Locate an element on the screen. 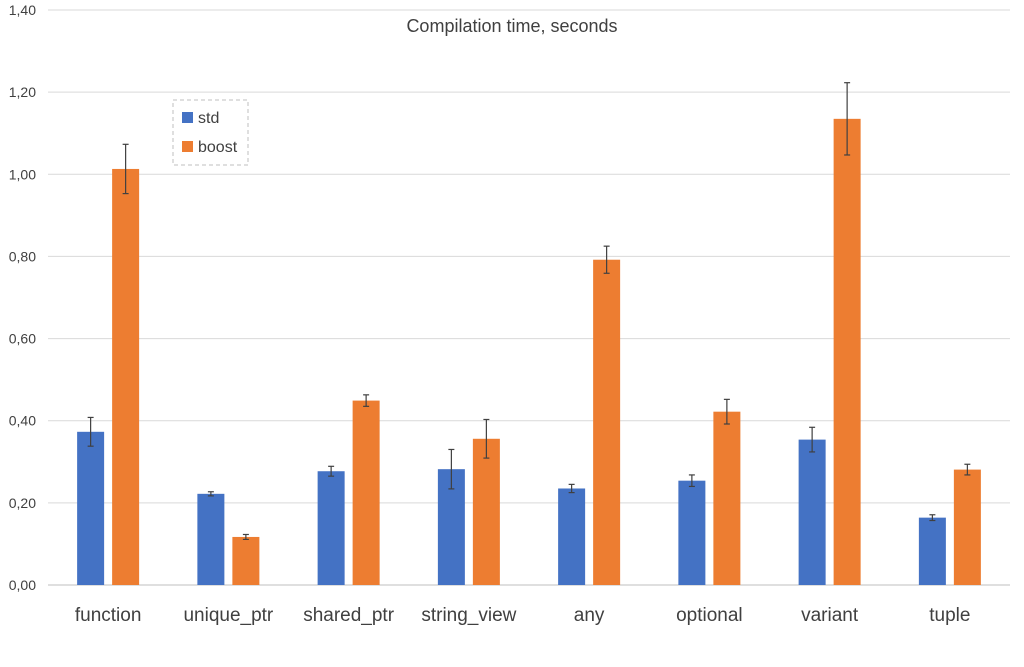 The height and width of the screenshot is (667, 1024). bar-boost-variant is located at coordinates (847, 351).